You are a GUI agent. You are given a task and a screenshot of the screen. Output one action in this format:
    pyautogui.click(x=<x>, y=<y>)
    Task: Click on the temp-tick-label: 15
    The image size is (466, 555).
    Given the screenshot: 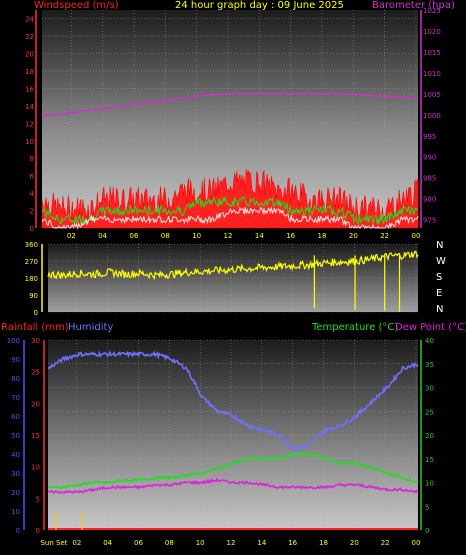 What is the action you would take?
    pyautogui.click(x=429, y=460)
    